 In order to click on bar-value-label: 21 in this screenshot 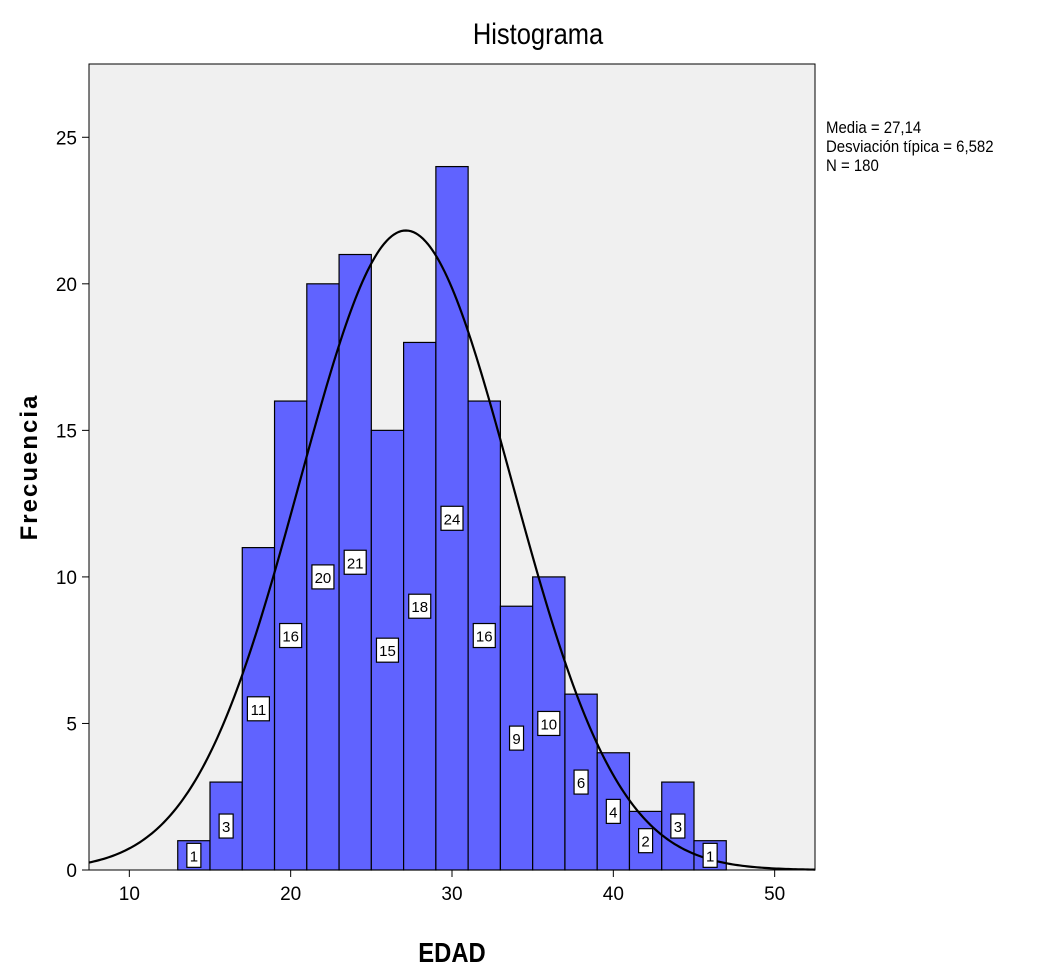, I will do `click(355, 563)`.